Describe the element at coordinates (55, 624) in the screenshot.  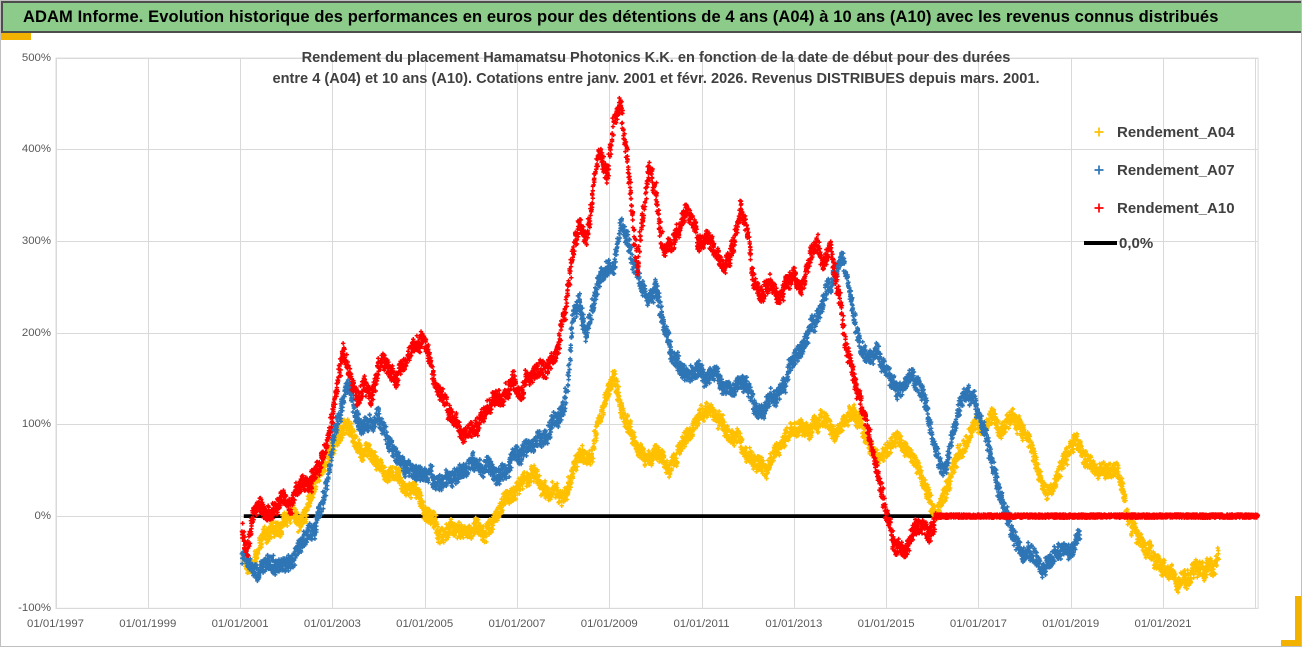
I see `x-axis-tick-label: 01/01/1997` at that location.